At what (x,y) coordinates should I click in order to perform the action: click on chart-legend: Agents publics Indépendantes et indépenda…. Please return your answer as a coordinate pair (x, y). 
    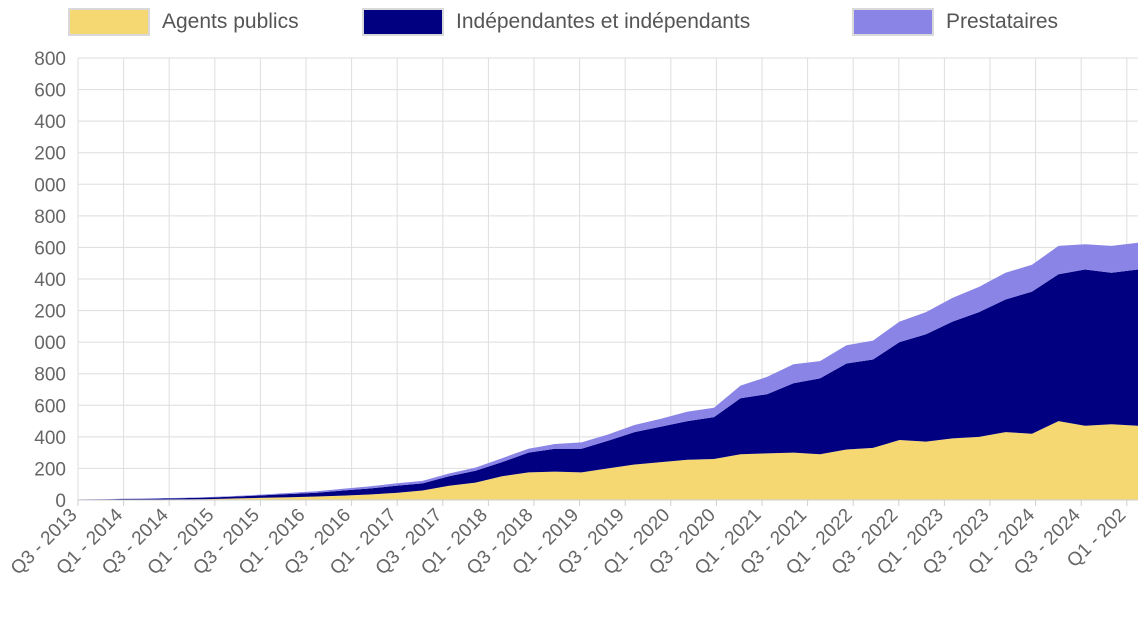
    Looking at the image, I should click on (569, 25).